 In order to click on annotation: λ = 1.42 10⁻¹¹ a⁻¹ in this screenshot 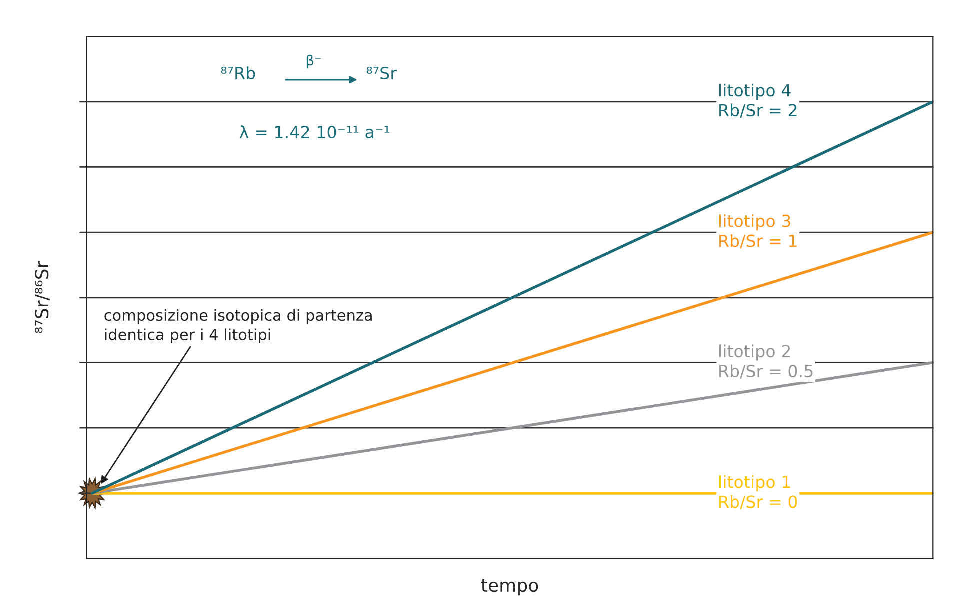, I will do `click(315, 132)`.